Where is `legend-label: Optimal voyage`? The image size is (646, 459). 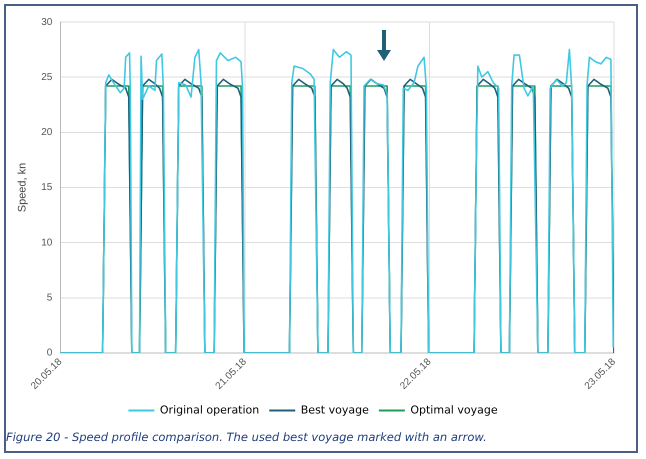 legend-label: Optimal voyage is located at coordinates (454, 409).